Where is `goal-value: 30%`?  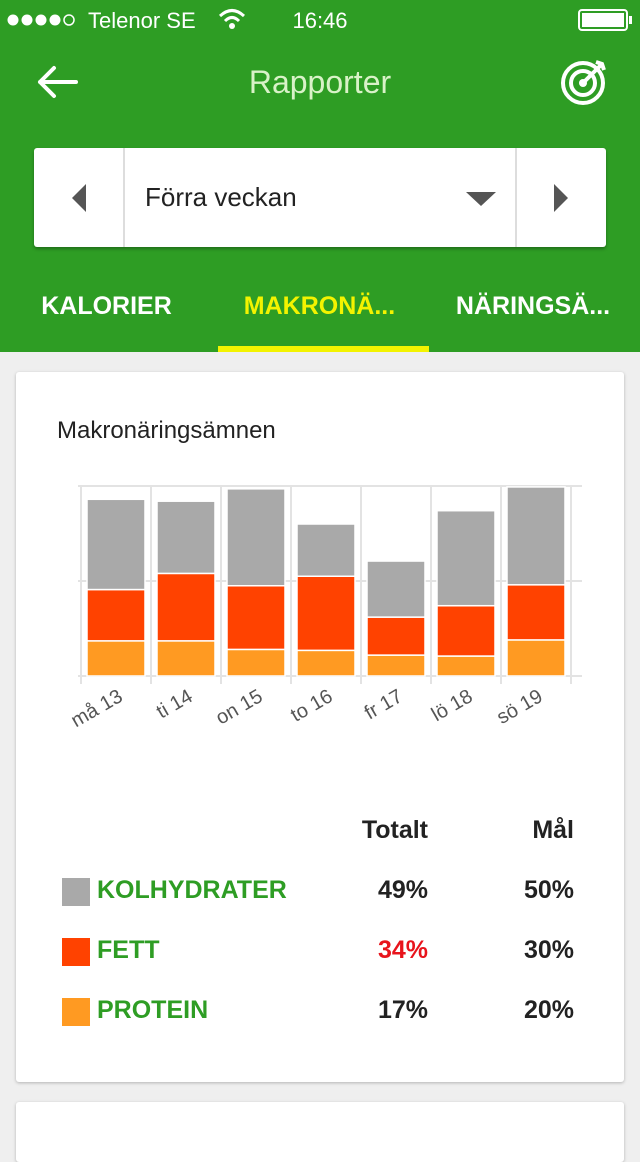 goal-value: 30% is located at coordinates (548, 950).